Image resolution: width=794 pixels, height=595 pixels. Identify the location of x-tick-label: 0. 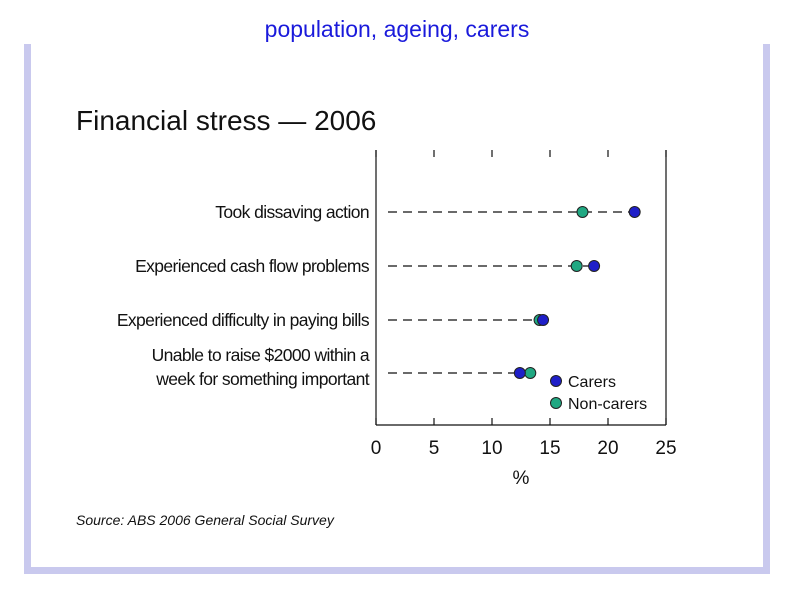
(376, 448).